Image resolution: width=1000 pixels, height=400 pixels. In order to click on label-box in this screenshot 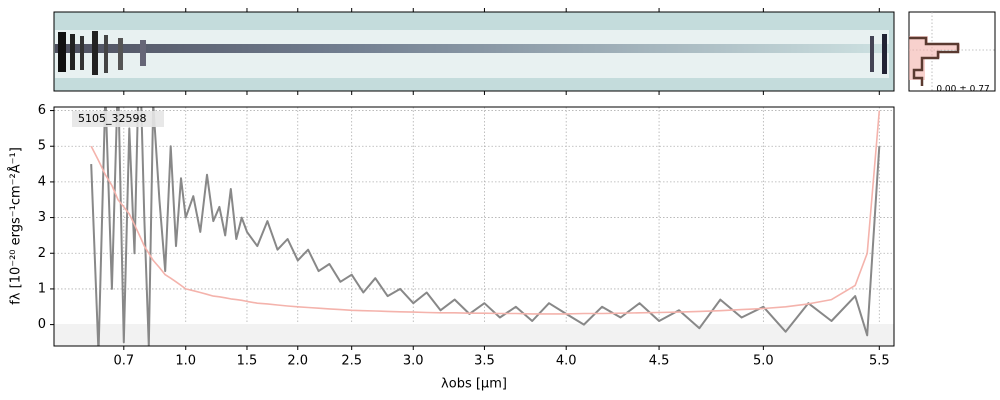, I will do `click(118, 119)`.